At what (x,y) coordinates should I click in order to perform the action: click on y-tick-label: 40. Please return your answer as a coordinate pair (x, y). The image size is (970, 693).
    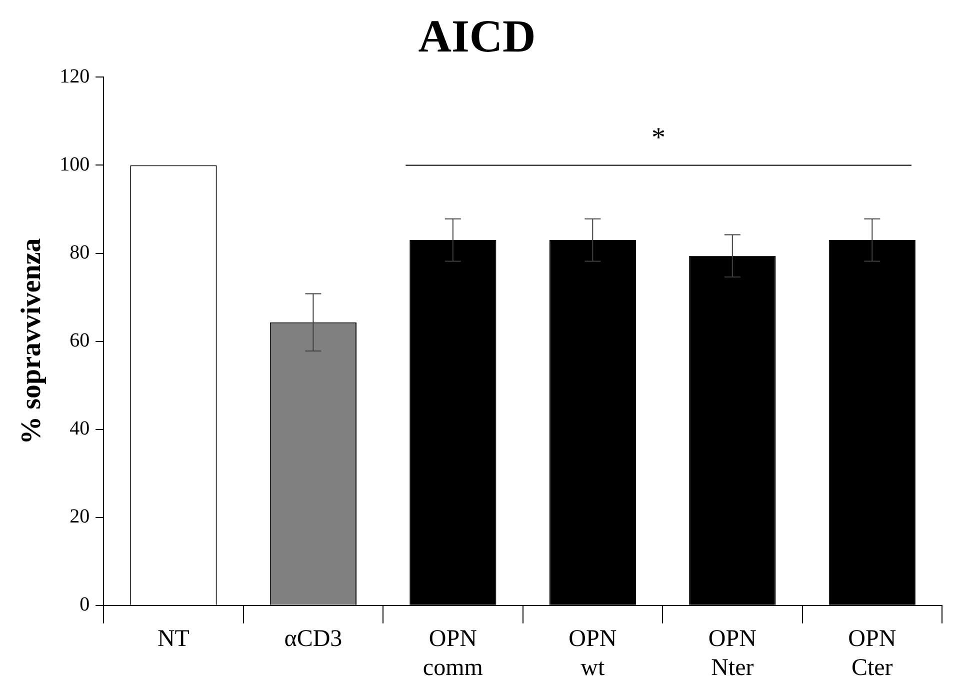
    Looking at the image, I should click on (80, 429).